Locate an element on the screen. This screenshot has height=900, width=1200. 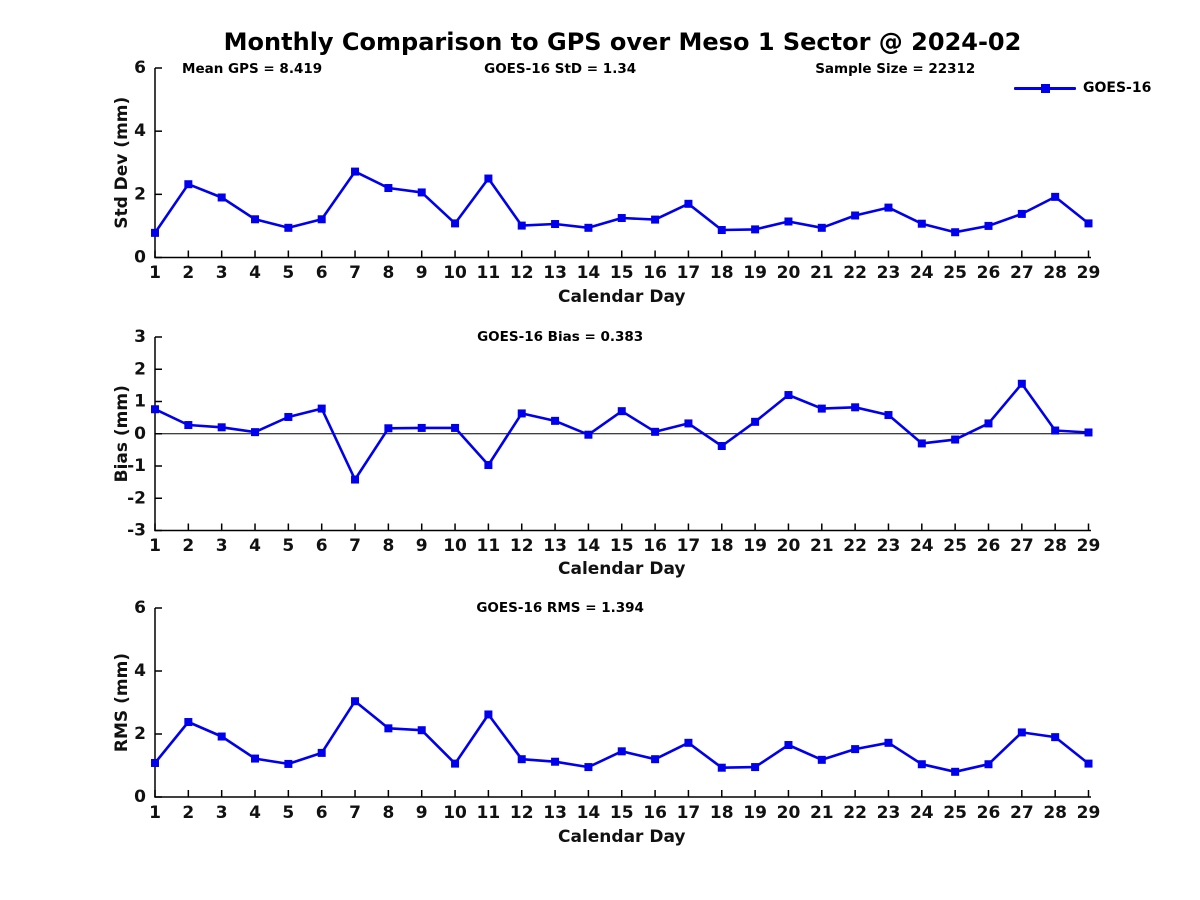
x-tick-label: 29 is located at coordinates (1089, 546).